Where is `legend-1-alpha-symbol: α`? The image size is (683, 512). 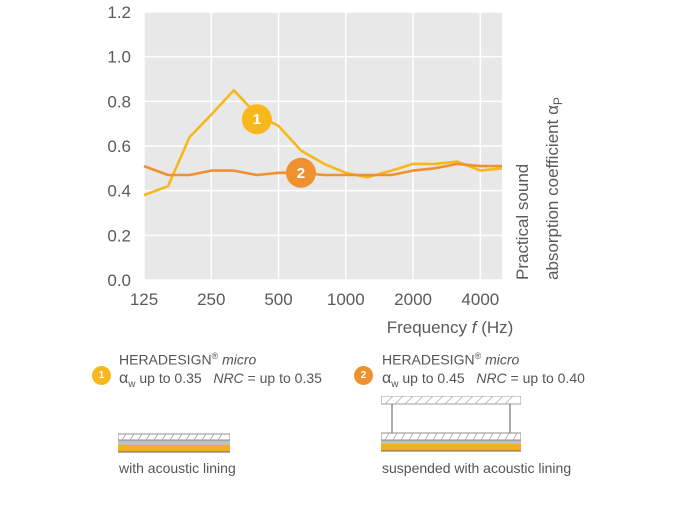
legend-1-alpha-symbol: α is located at coordinates (124, 378).